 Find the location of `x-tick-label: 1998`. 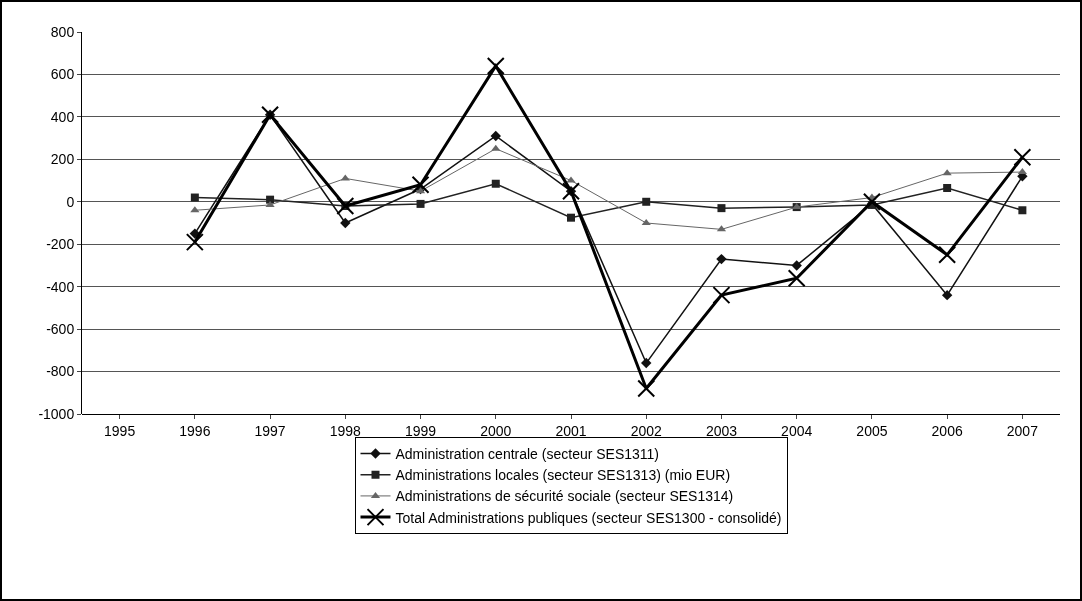

x-tick-label: 1998 is located at coordinates (345, 430).